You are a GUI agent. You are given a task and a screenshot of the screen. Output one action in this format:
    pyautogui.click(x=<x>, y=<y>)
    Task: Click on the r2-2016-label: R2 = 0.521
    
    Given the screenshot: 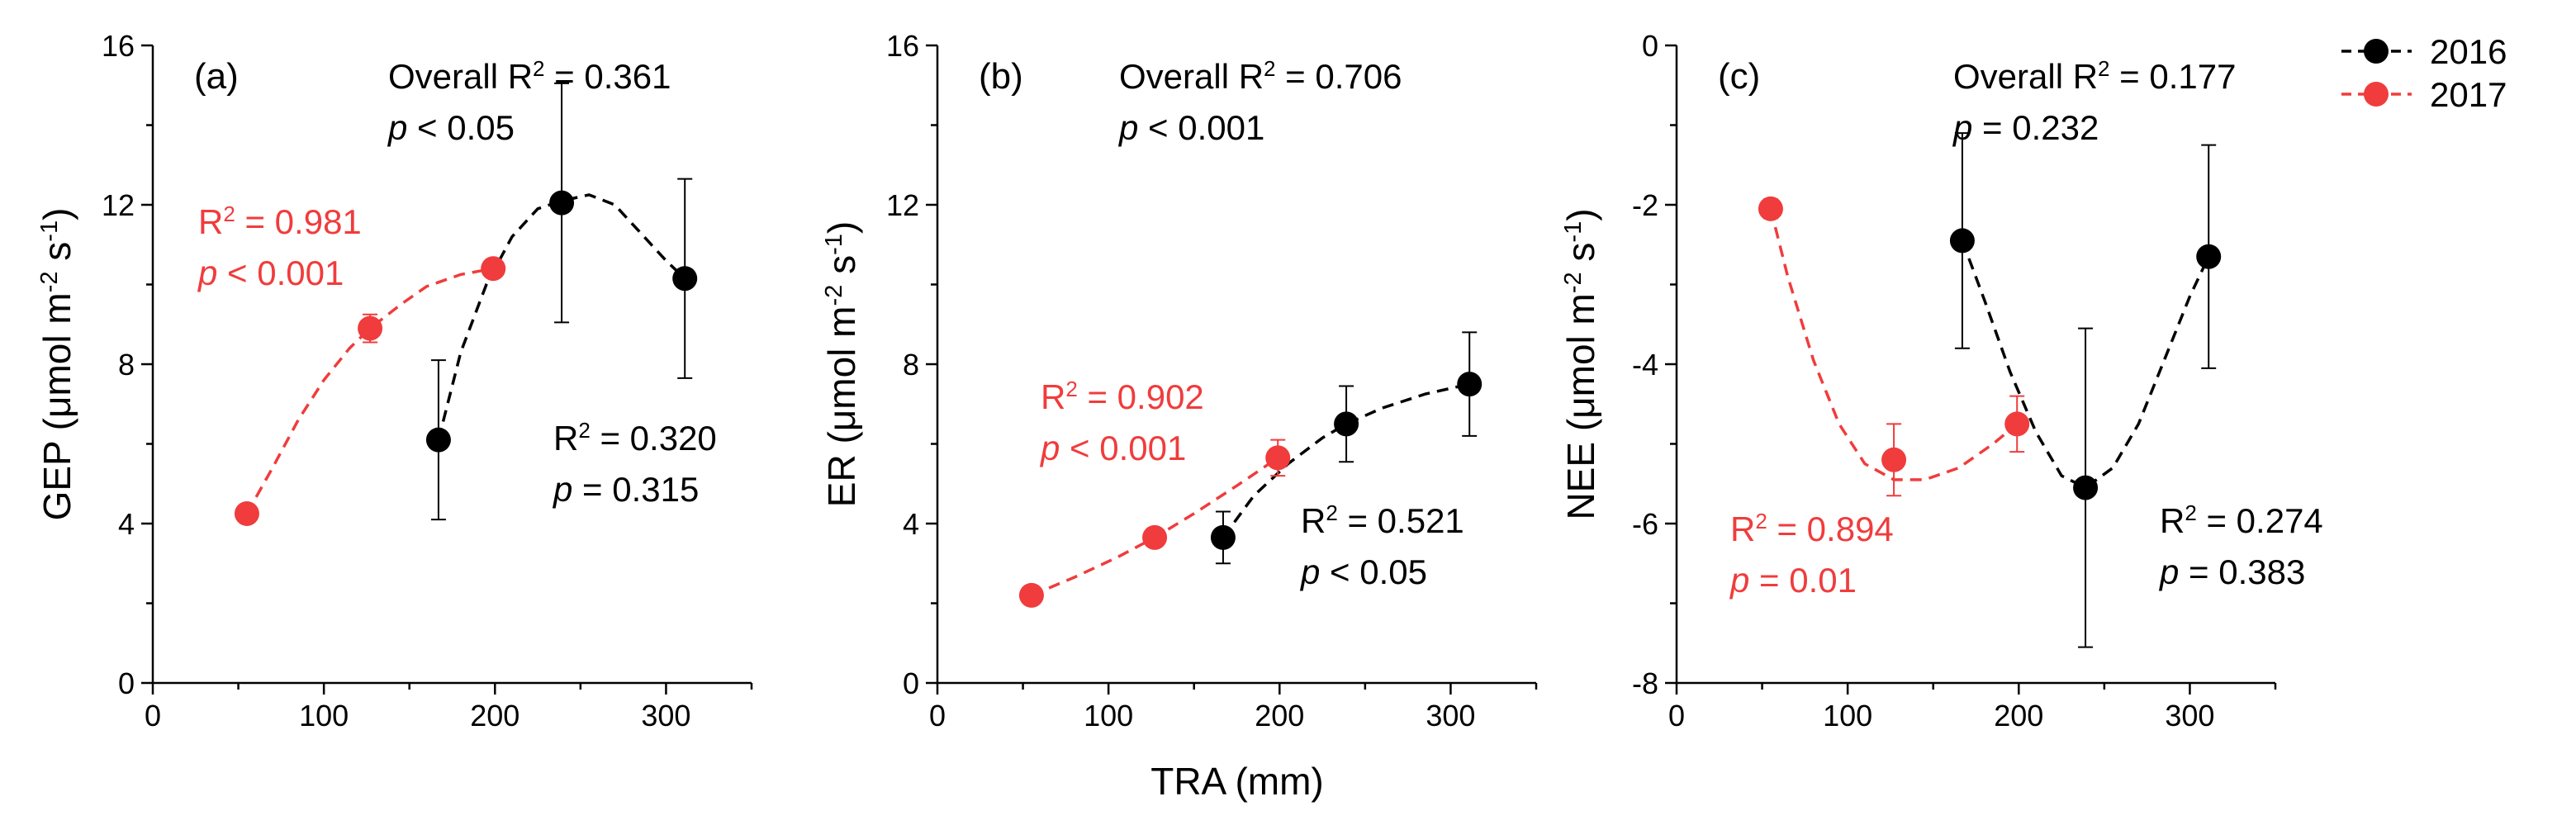 What is the action you would take?
    pyautogui.click(x=1382, y=520)
    